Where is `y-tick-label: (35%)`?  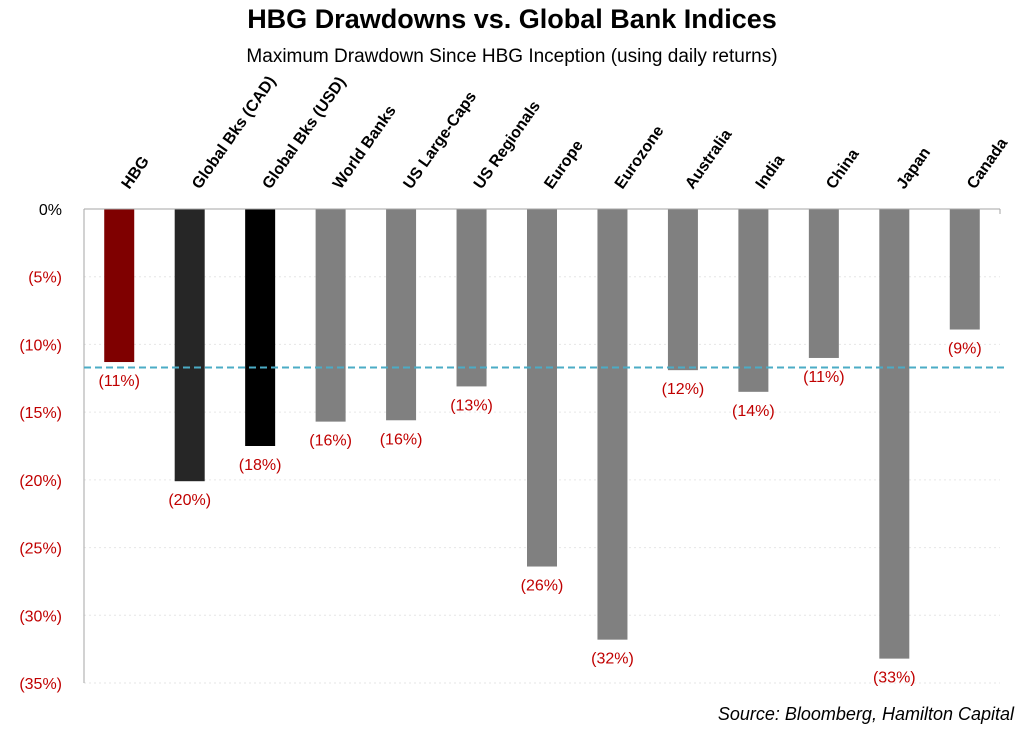
y-tick-label: (35%) is located at coordinates (40, 684).